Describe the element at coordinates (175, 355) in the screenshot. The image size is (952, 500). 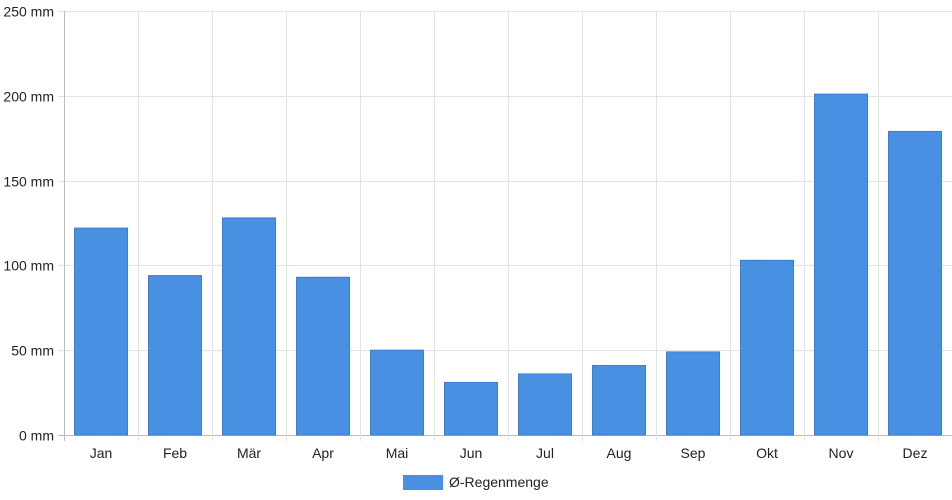
I see `bar-feb` at that location.